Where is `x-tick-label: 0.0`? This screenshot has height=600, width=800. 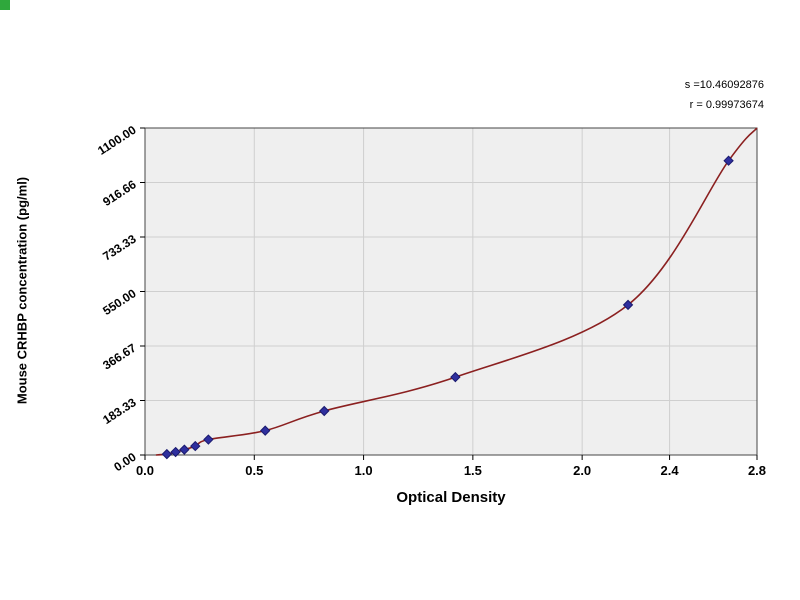 x-tick-label: 0.0 is located at coordinates (145, 470).